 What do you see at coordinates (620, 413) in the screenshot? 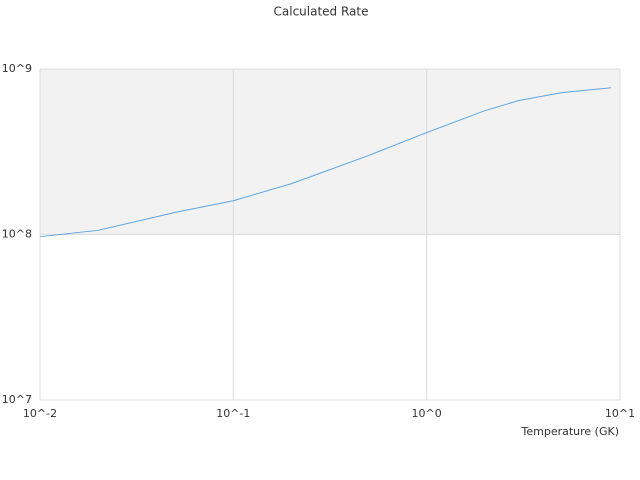
I see `x-tick-label: 10^1` at bounding box center [620, 413].